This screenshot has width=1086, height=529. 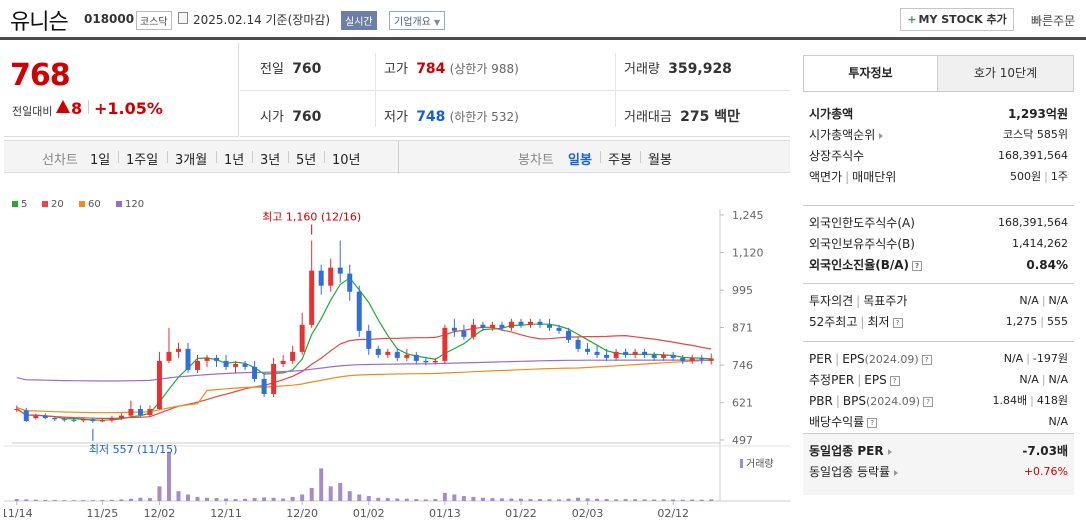 What do you see at coordinates (741, 463) in the screenshot?
I see `volume-legend-swatch` at bounding box center [741, 463].